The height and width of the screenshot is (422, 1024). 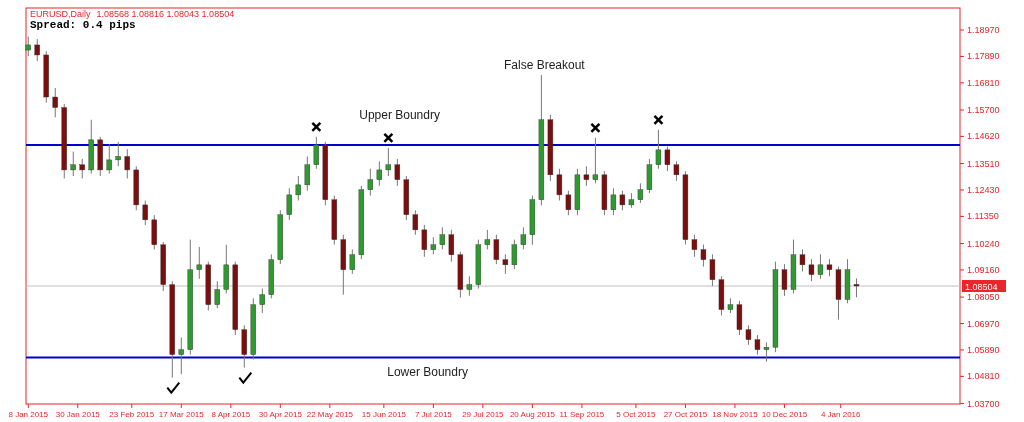 I want to click on annotation: False Breakout, so click(x=545, y=65).